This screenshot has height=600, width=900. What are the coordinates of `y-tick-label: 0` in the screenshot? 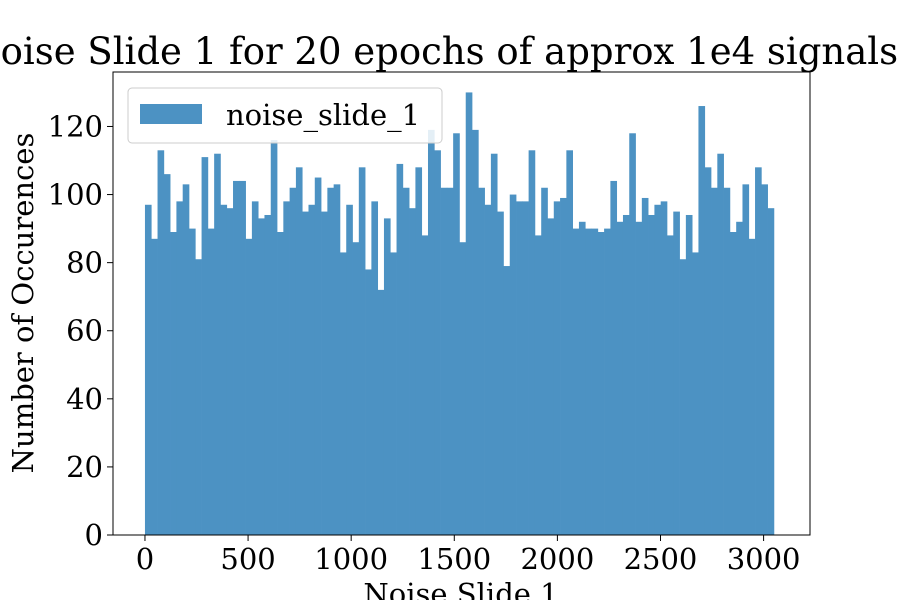 It's located at (94, 535).